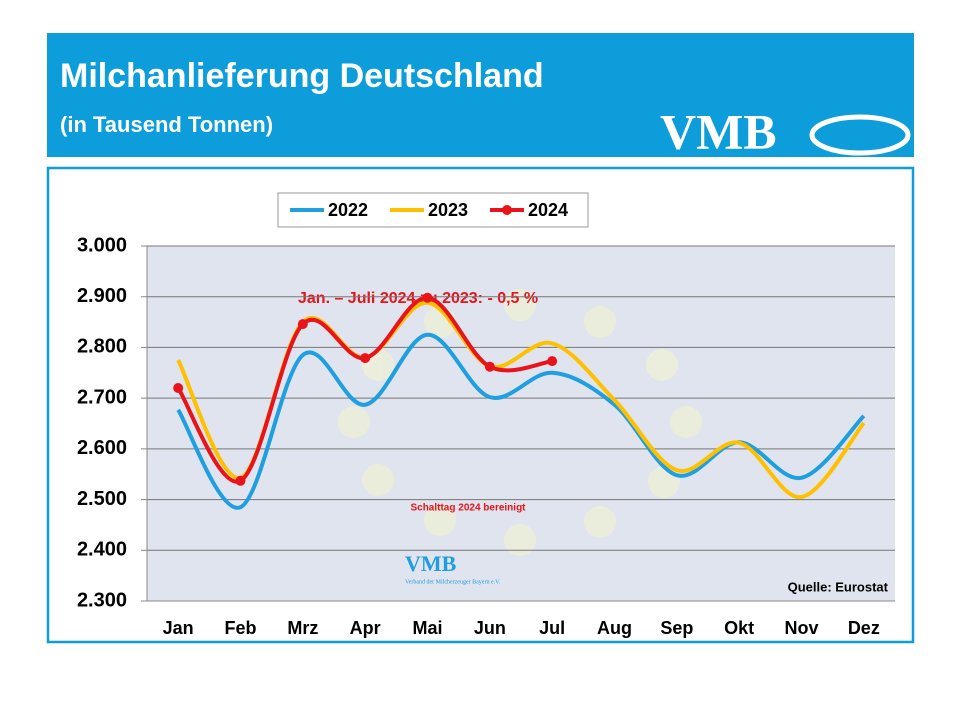  Describe the element at coordinates (102, 296) in the screenshot. I see `y-tick-label: 2.900` at that location.